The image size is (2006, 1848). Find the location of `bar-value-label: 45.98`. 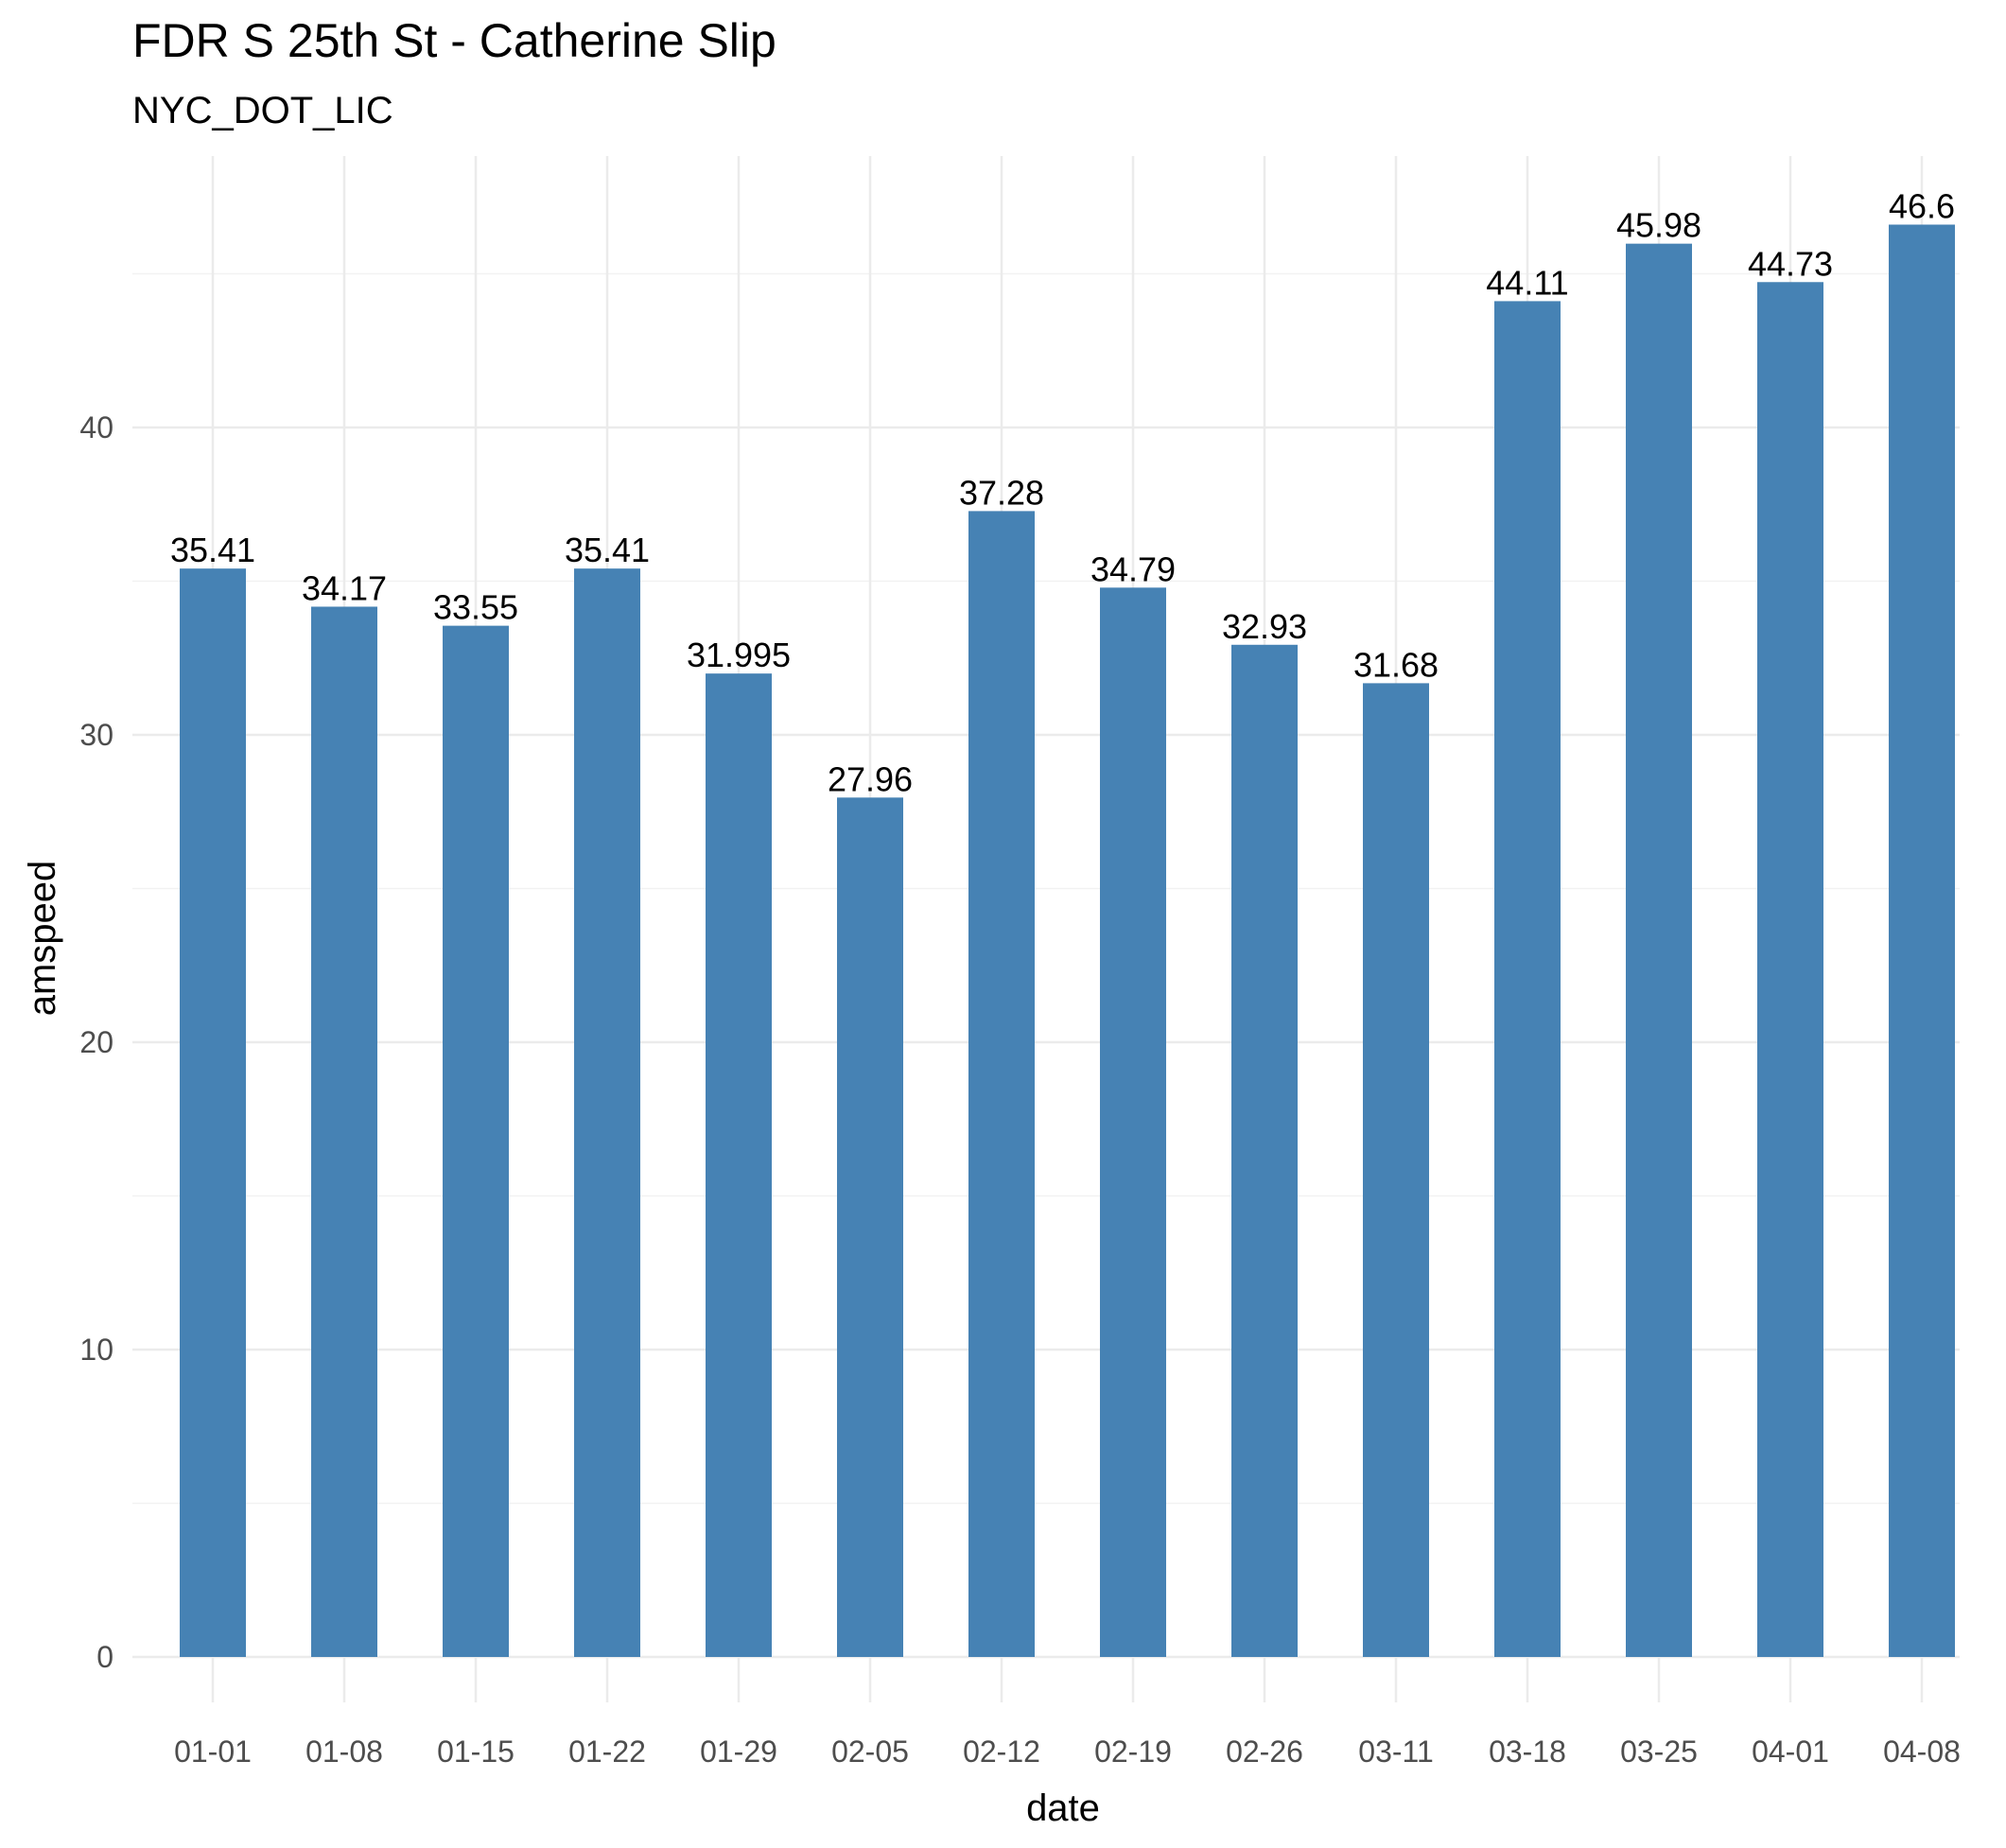

bar-value-label: 45.98 is located at coordinates (1659, 225).